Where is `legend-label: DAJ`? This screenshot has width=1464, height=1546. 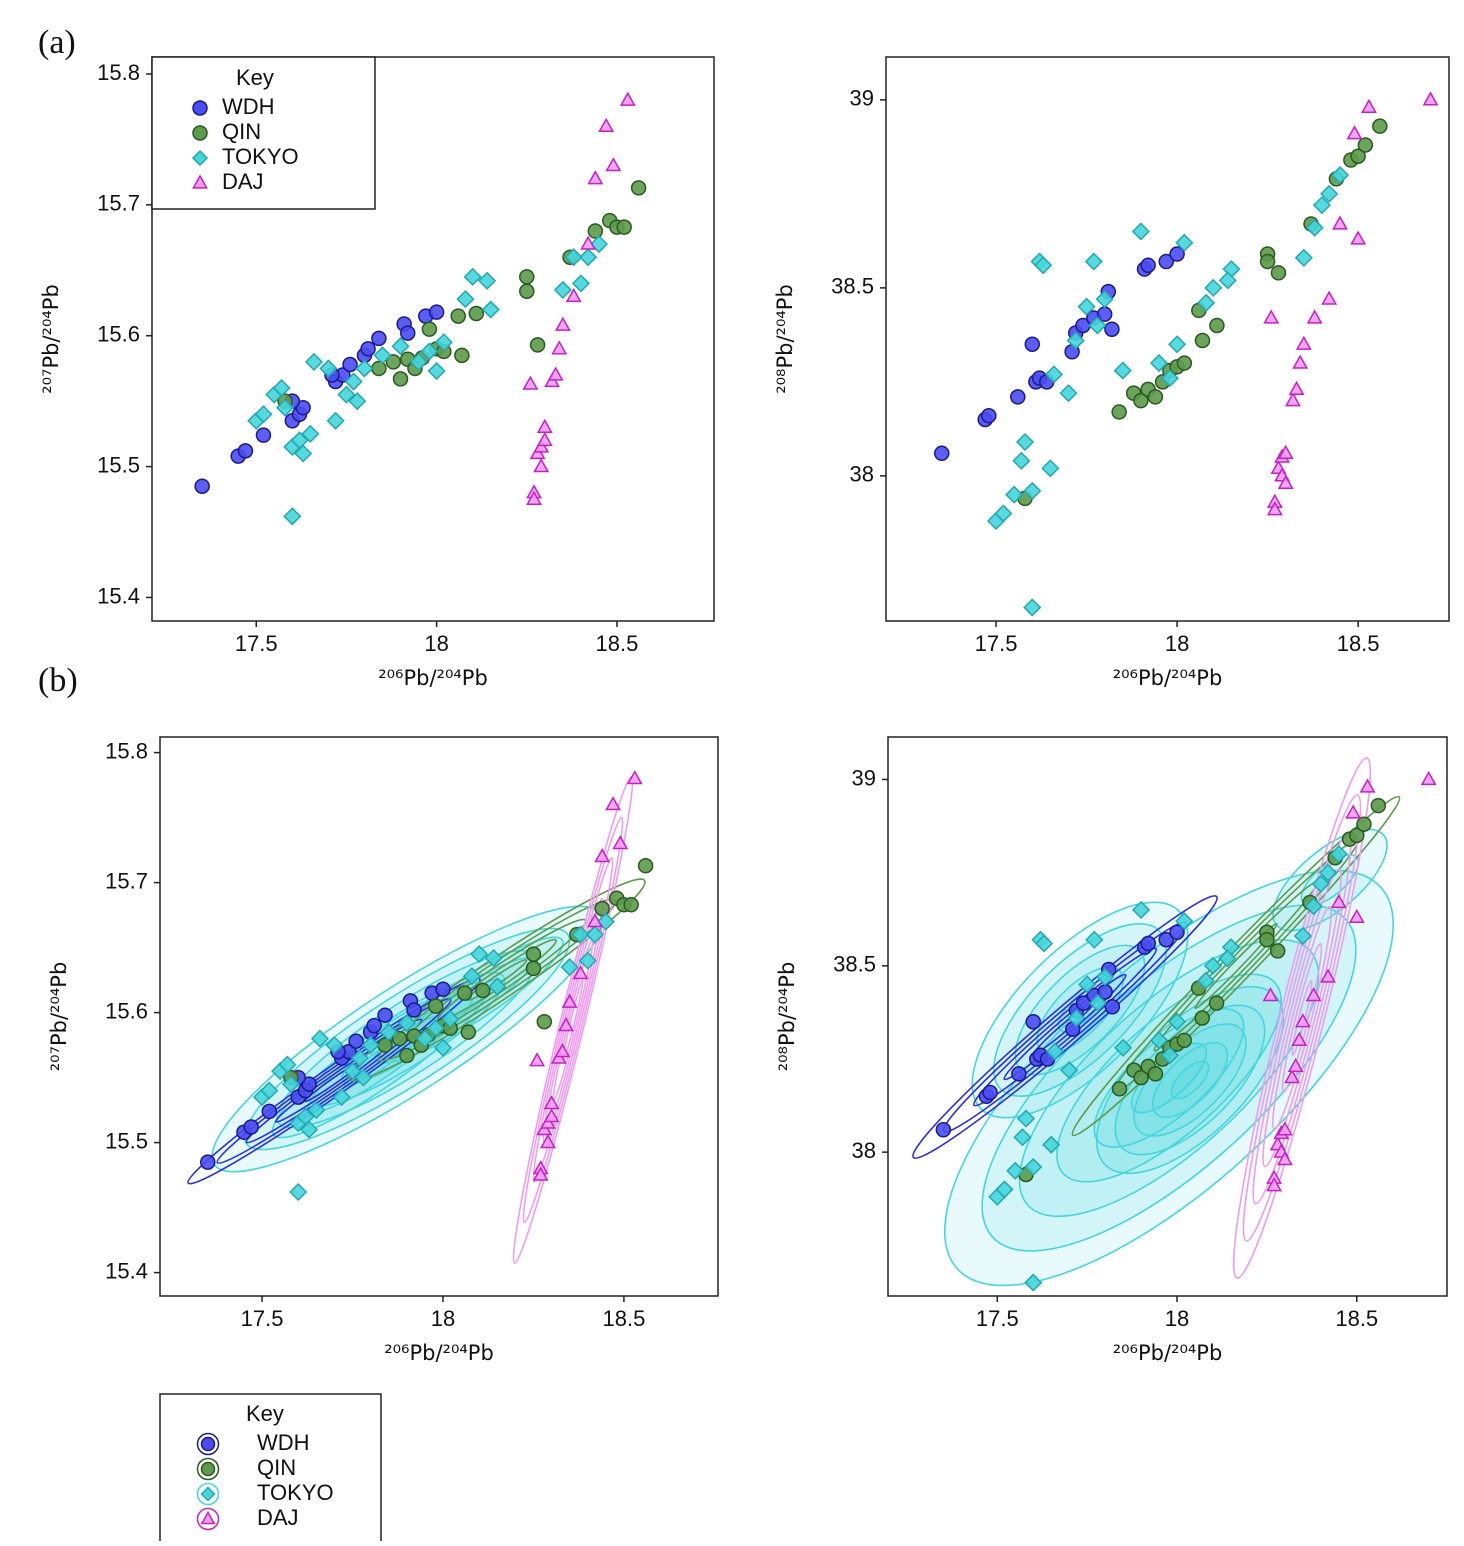 legend-label: DAJ is located at coordinates (243, 181).